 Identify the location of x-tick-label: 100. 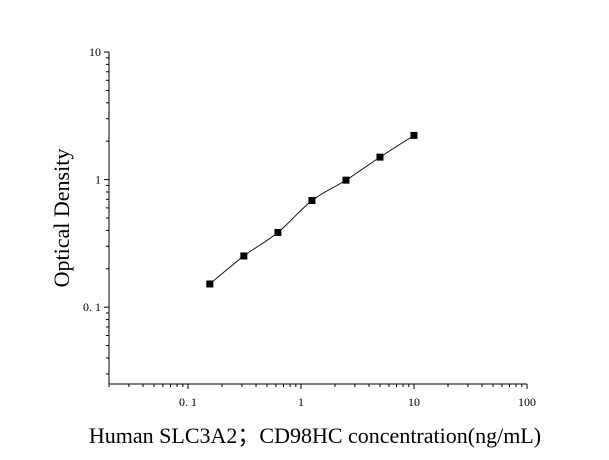
(527, 402).